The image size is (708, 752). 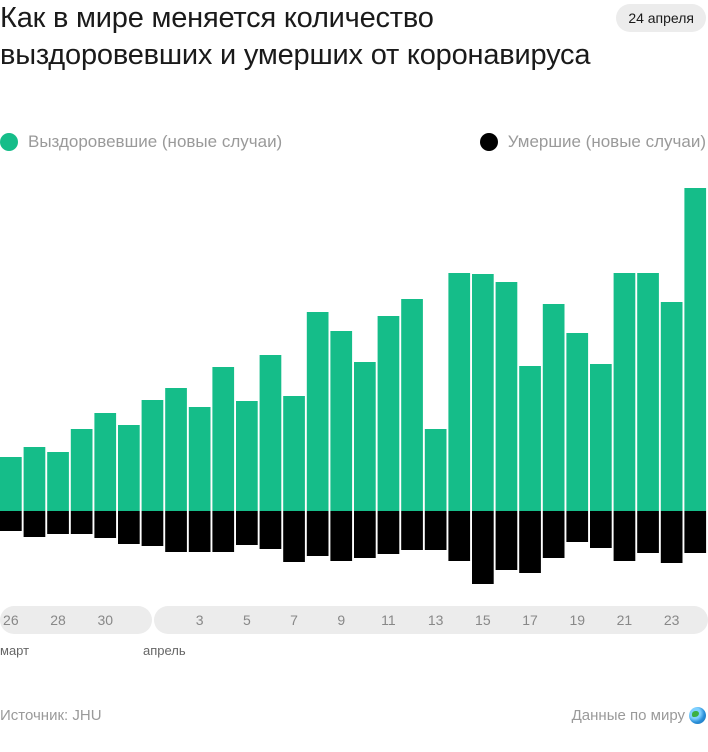 I want to click on legend-recovered-label: Выздоровевшие (новые случаи), so click(x=155, y=141).